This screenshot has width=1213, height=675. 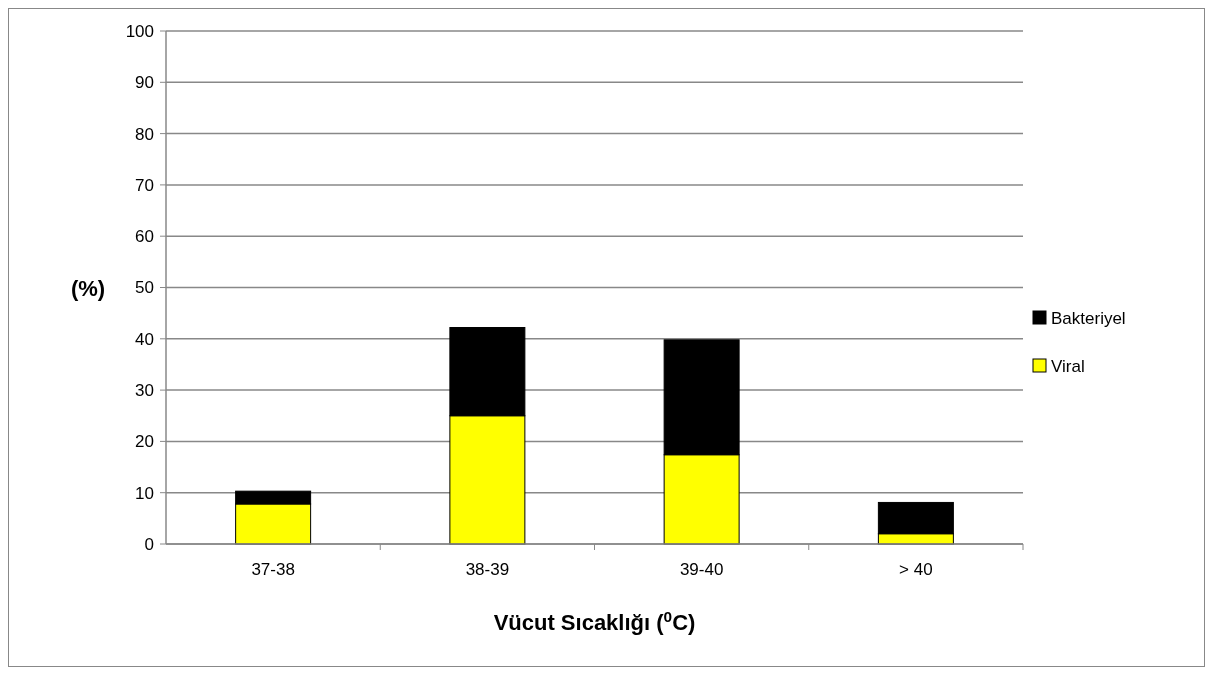 What do you see at coordinates (144, 237) in the screenshot?
I see `y-tick-label: 60` at bounding box center [144, 237].